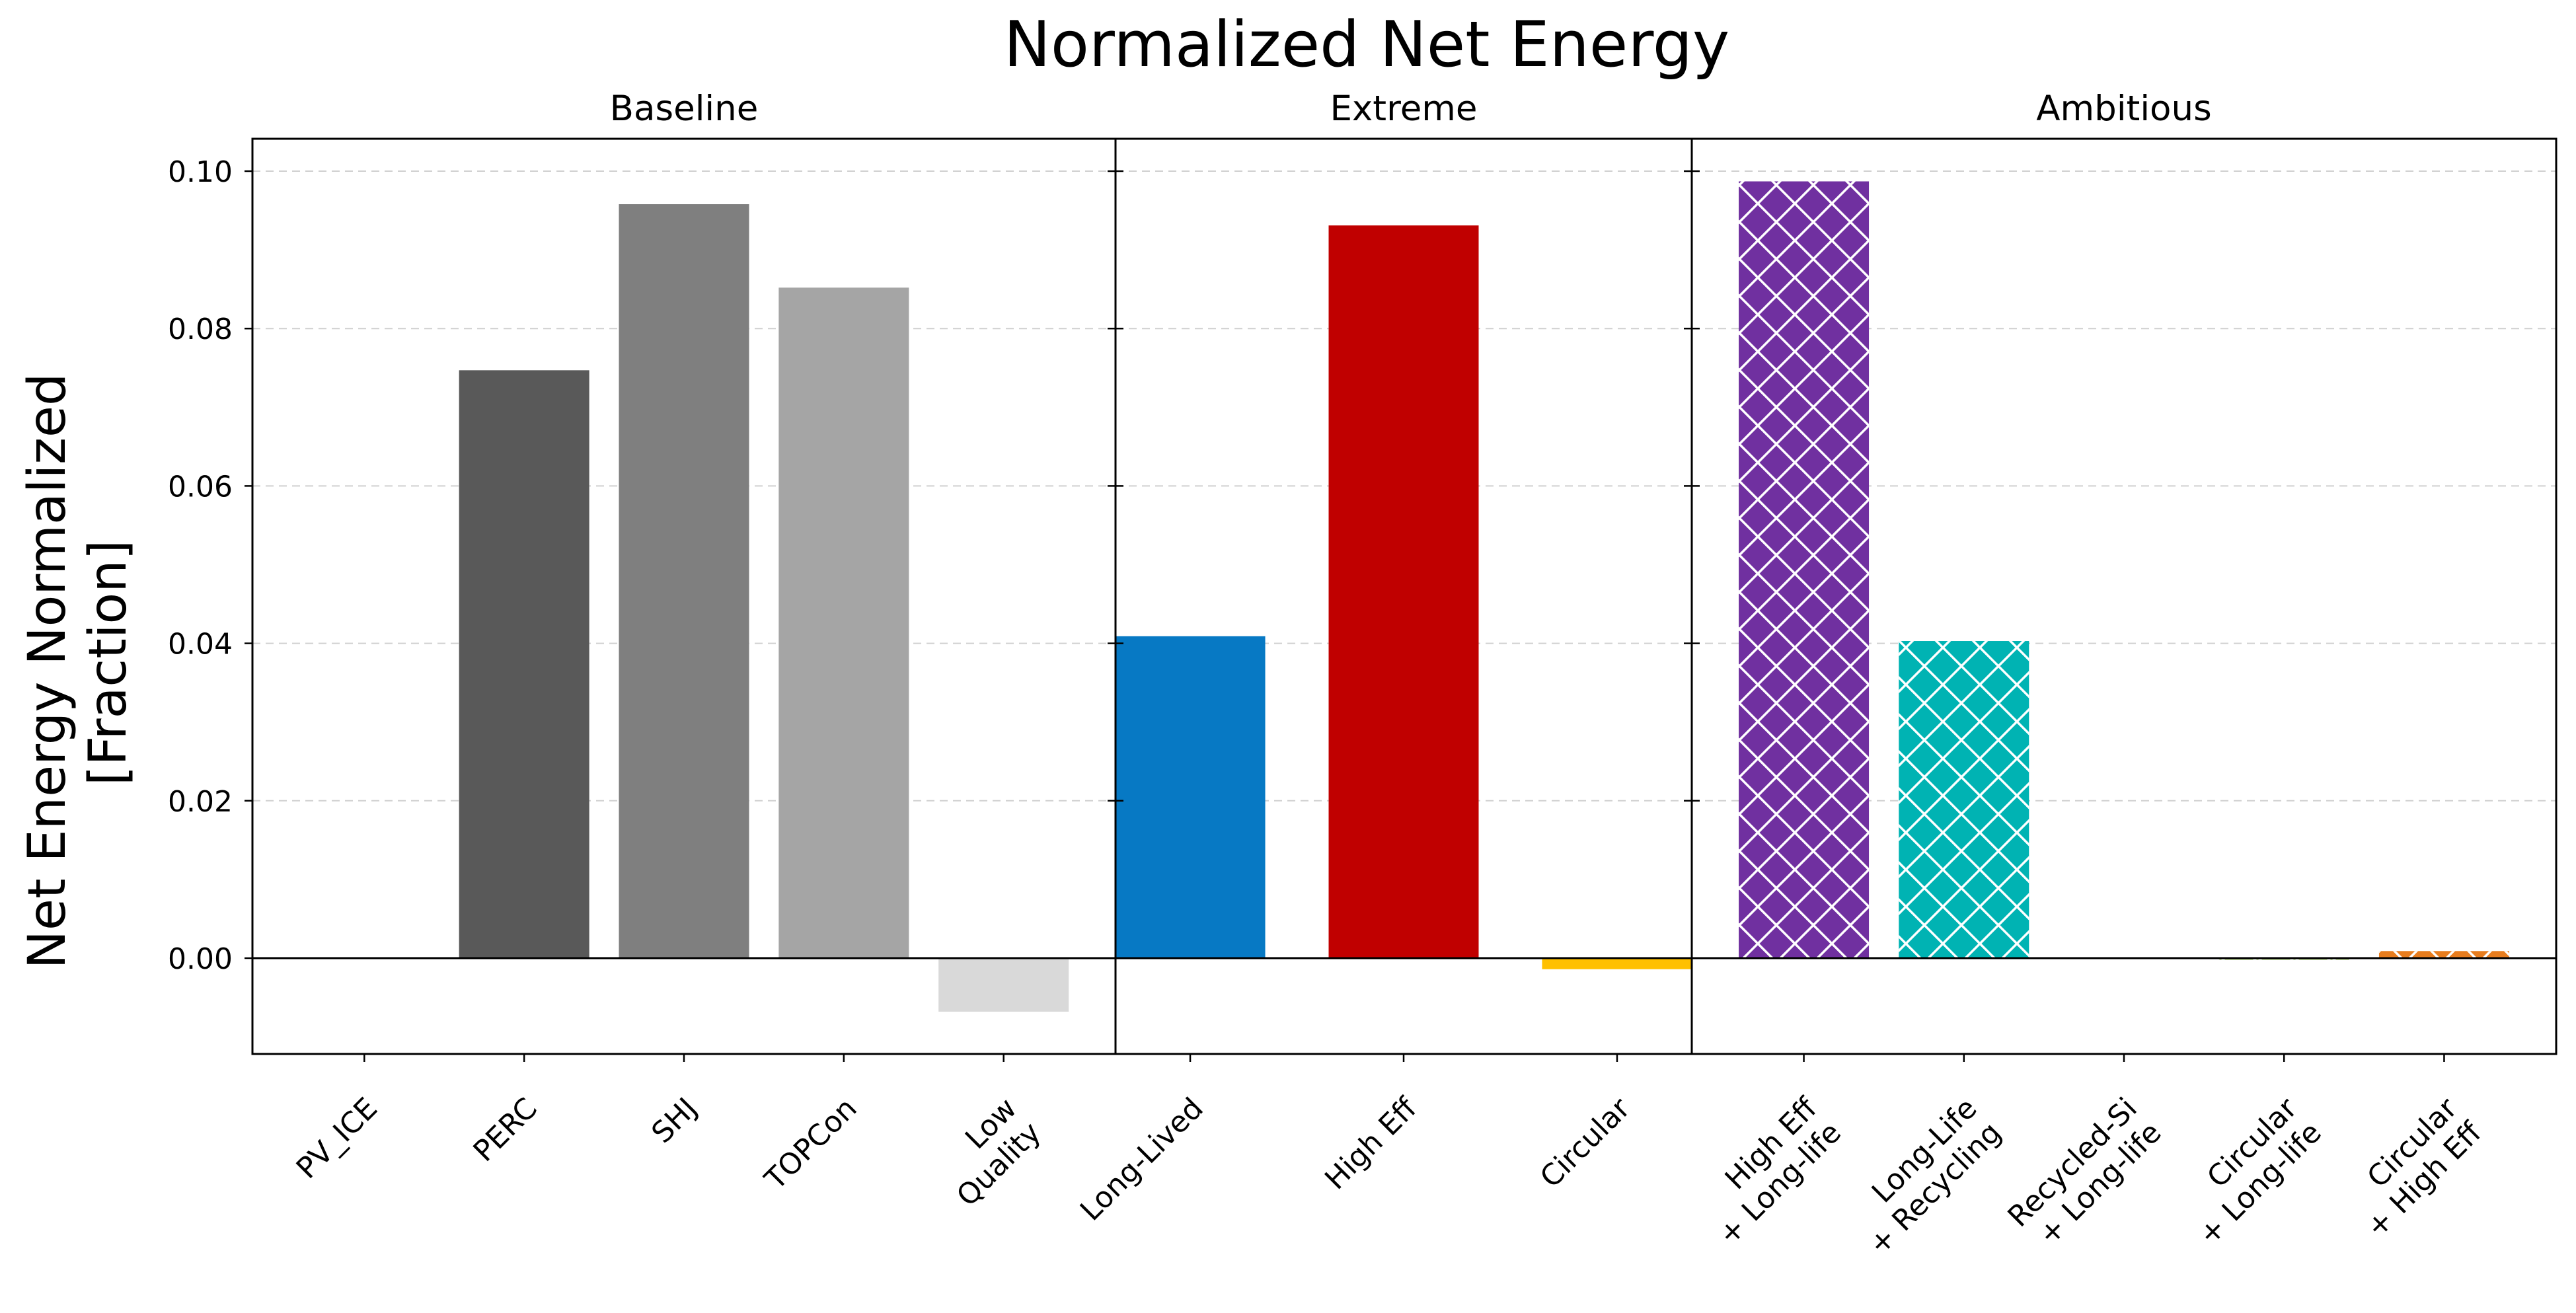 The image size is (2576, 1313). What do you see at coordinates (685, 109) in the screenshot?
I see `panel-title-baseline: Baseline` at bounding box center [685, 109].